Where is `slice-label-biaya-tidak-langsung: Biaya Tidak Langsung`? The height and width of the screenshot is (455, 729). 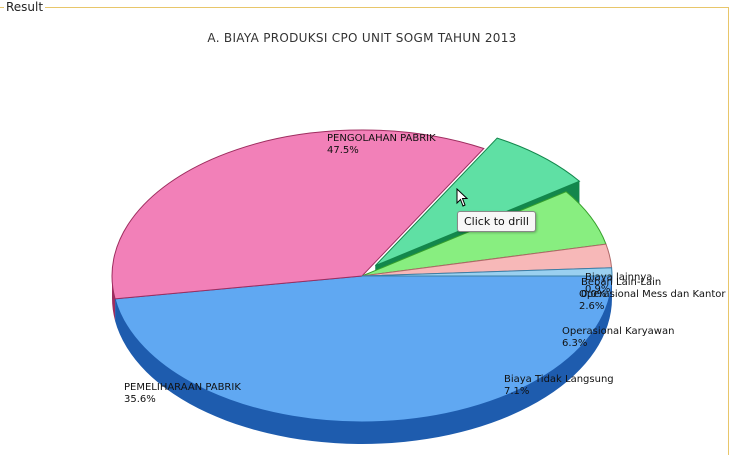 slice-label-biaya-tidak-langsung: Biaya Tidak Langsung is located at coordinates (559, 379).